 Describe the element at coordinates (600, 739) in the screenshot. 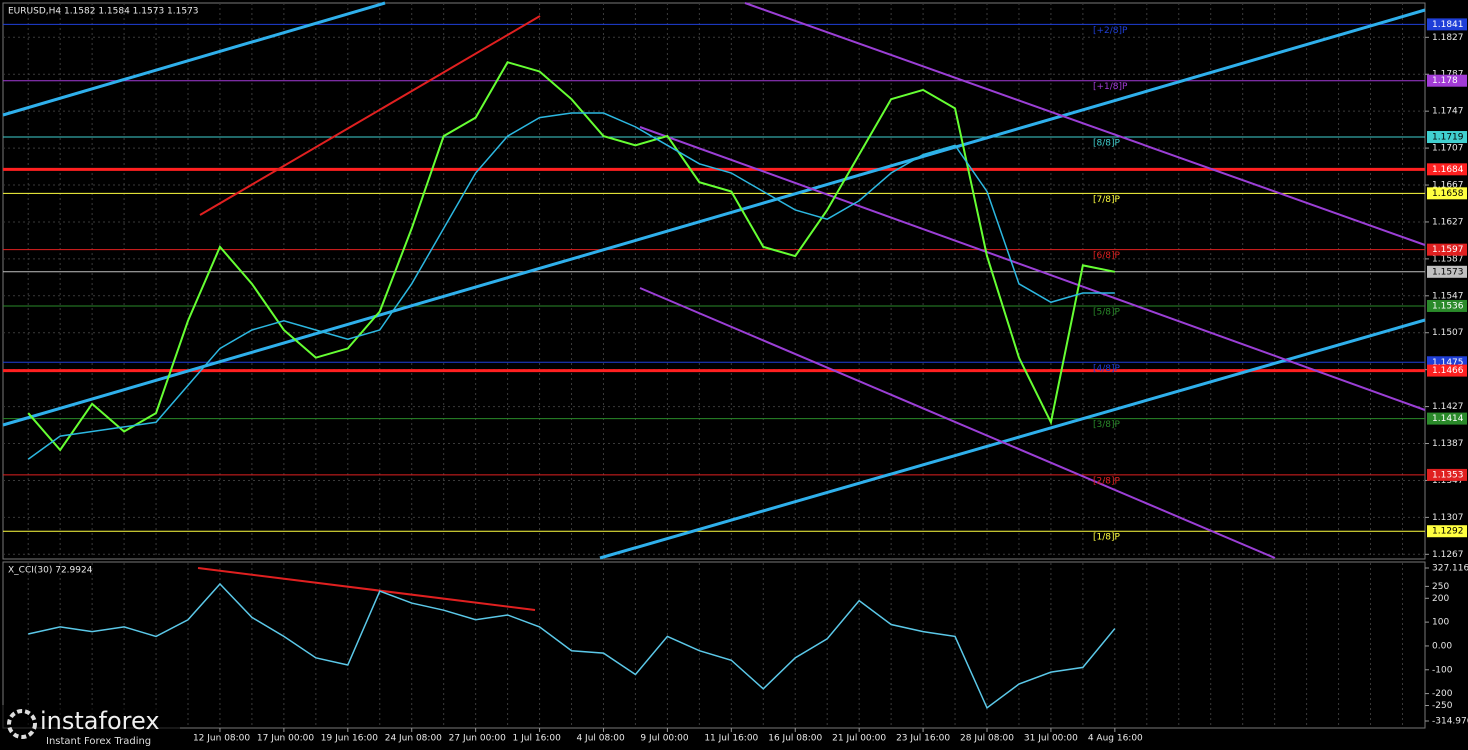

I see `x-tick-label: 4 Jul 08:00` at that location.